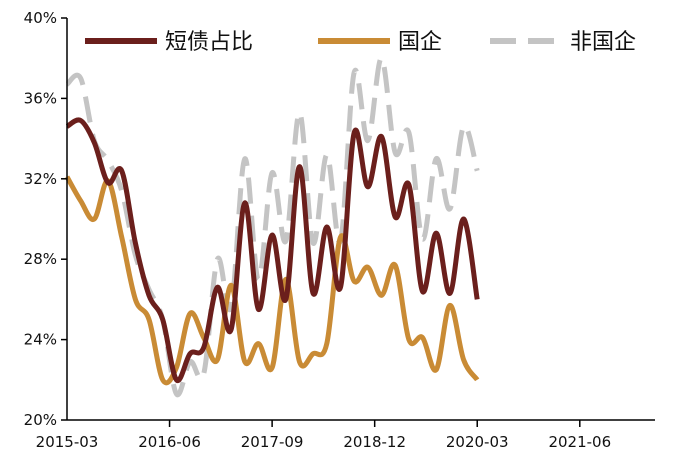 This screenshot has height=463, width=680. I want to click on y-tick-label: 40%, so click(40, 18).